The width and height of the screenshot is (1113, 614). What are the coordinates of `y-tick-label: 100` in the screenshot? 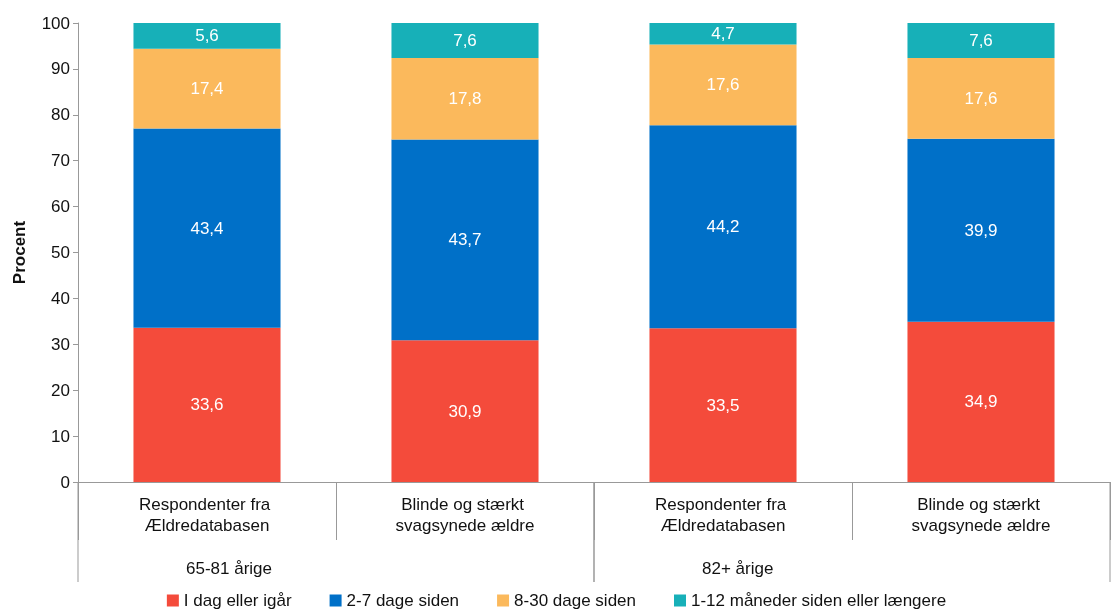 It's located at (55, 23).